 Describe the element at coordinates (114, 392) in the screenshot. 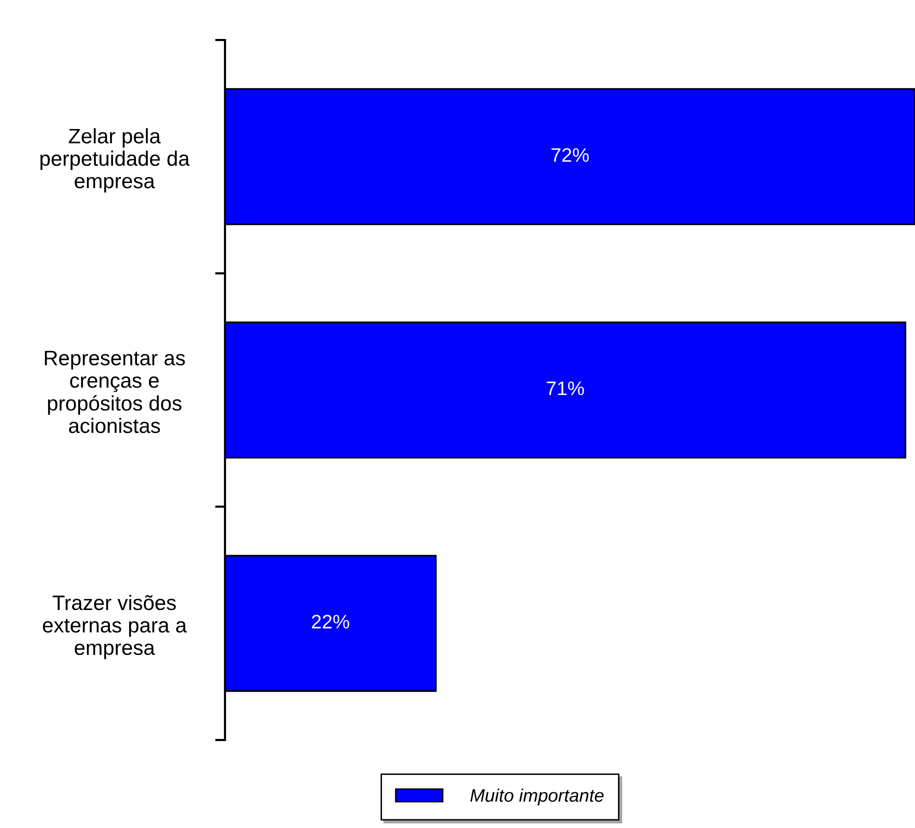

I see `y-tick-label: Representar as crenças e propósitos dos acionistas` at that location.